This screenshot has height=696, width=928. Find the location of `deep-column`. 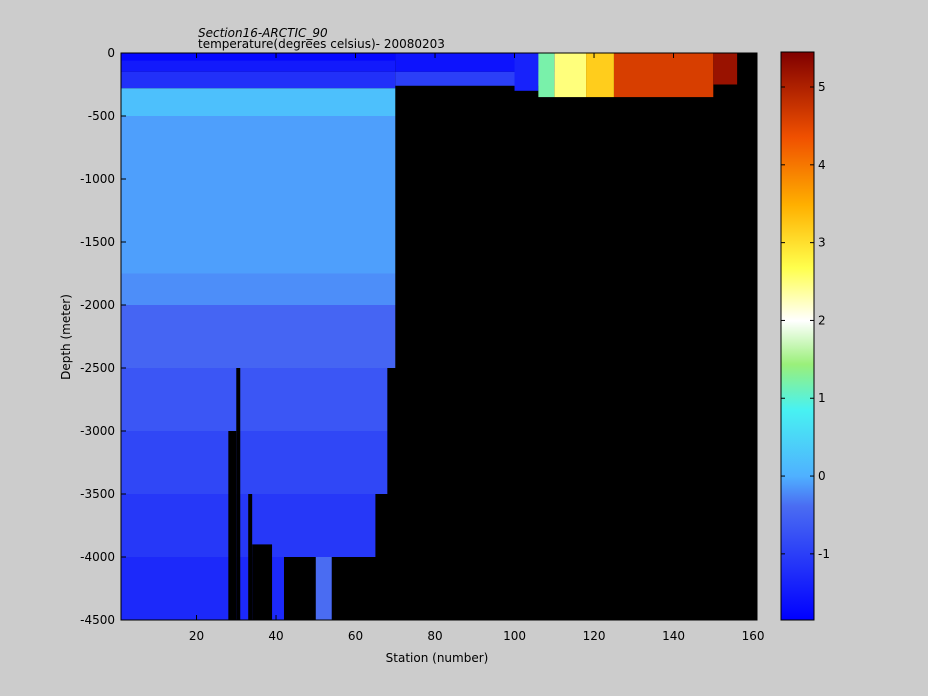

deep-column is located at coordinates (323, 588).